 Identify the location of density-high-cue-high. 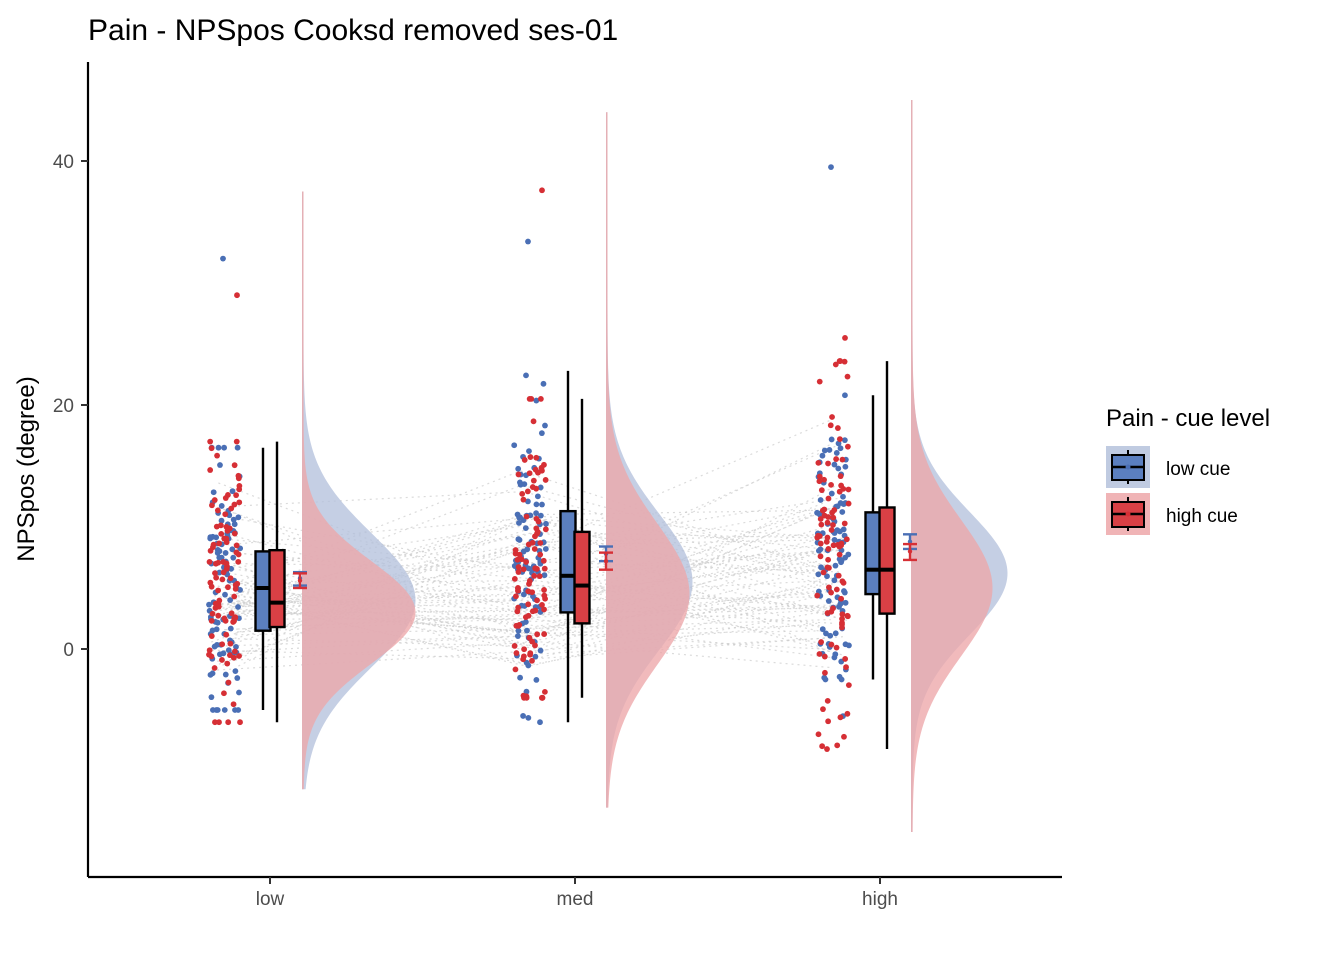
(952, 466).